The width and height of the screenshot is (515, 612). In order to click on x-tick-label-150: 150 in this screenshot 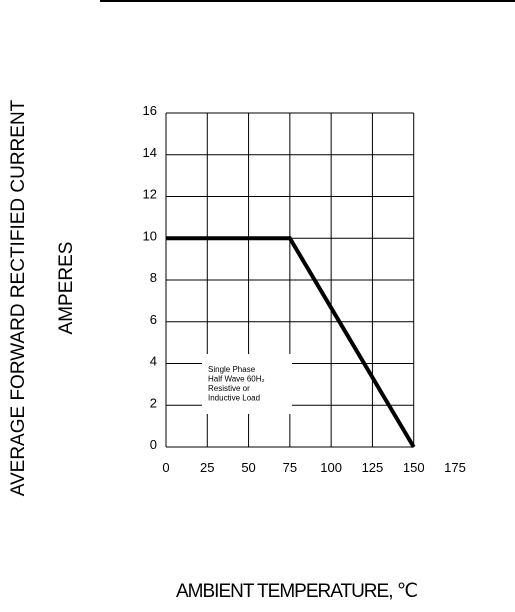, I will do `click(414, 467)`.